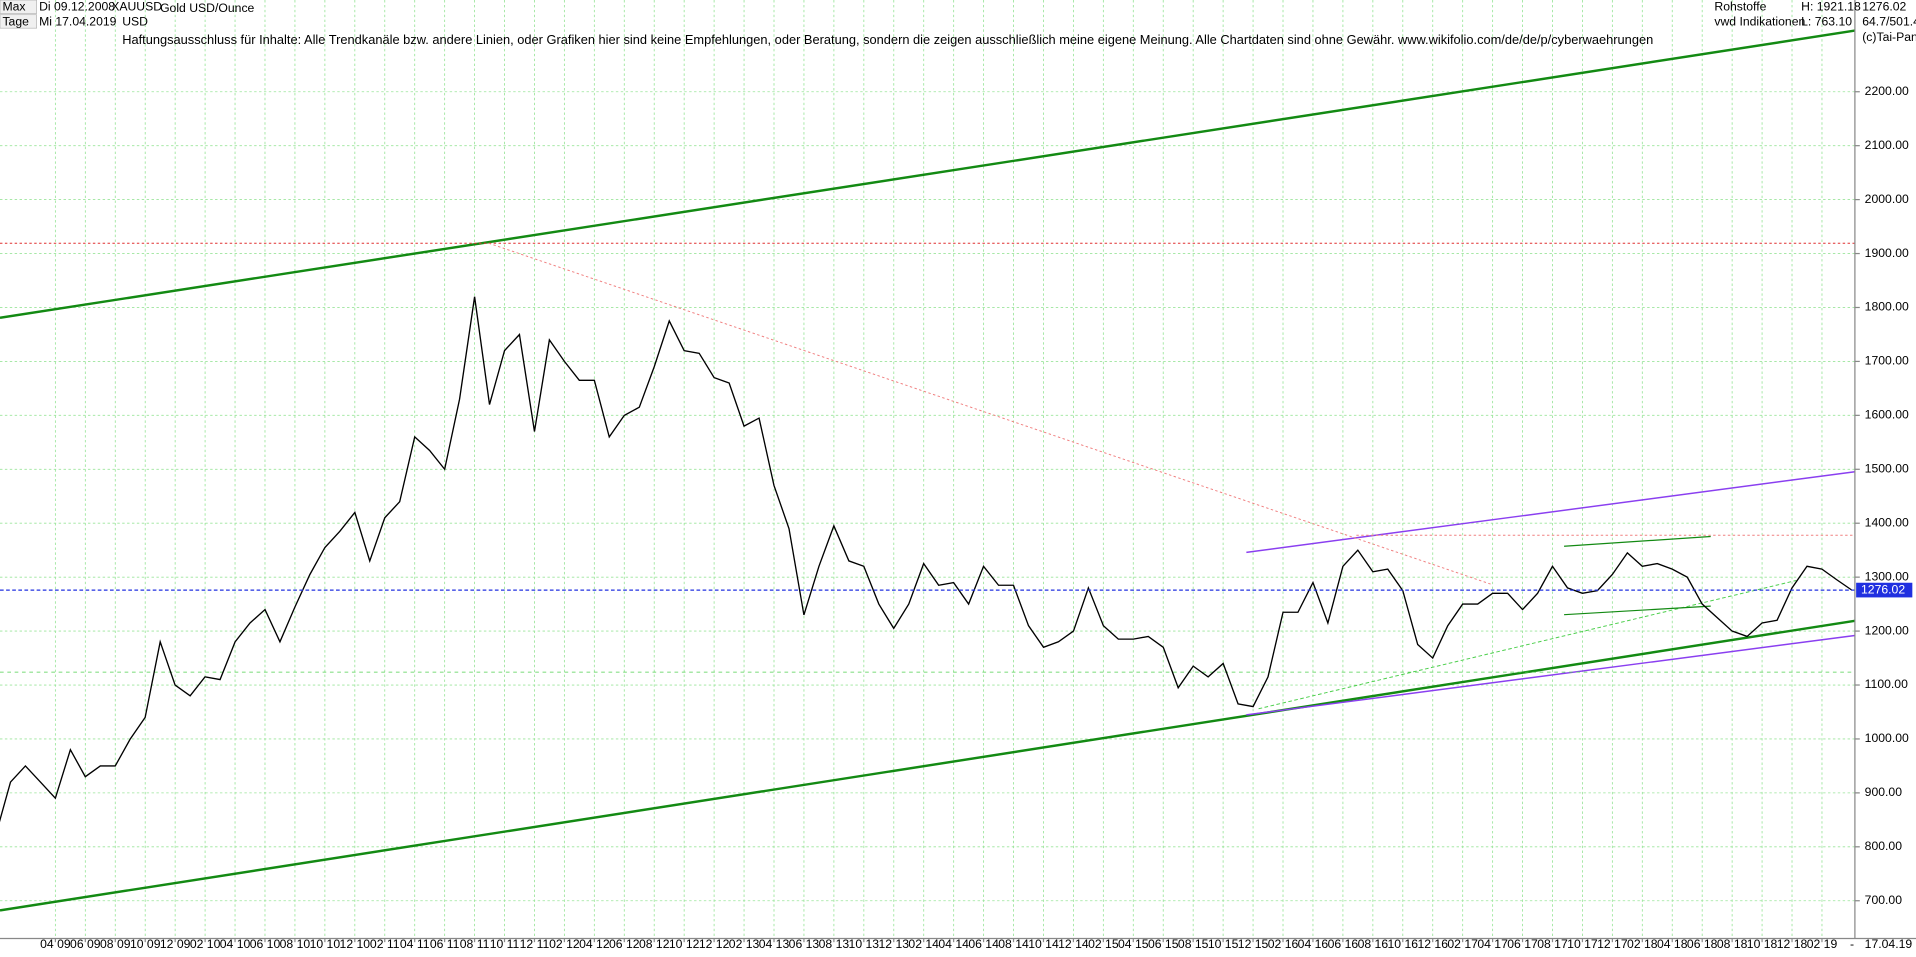 Image resolution: width=1916 pixels, height=957 pixels. What do you see at coordinates (1612, 944) in the screenshot?
I see `x-tick-label: 12 17` at bounding box center [1612, 944].